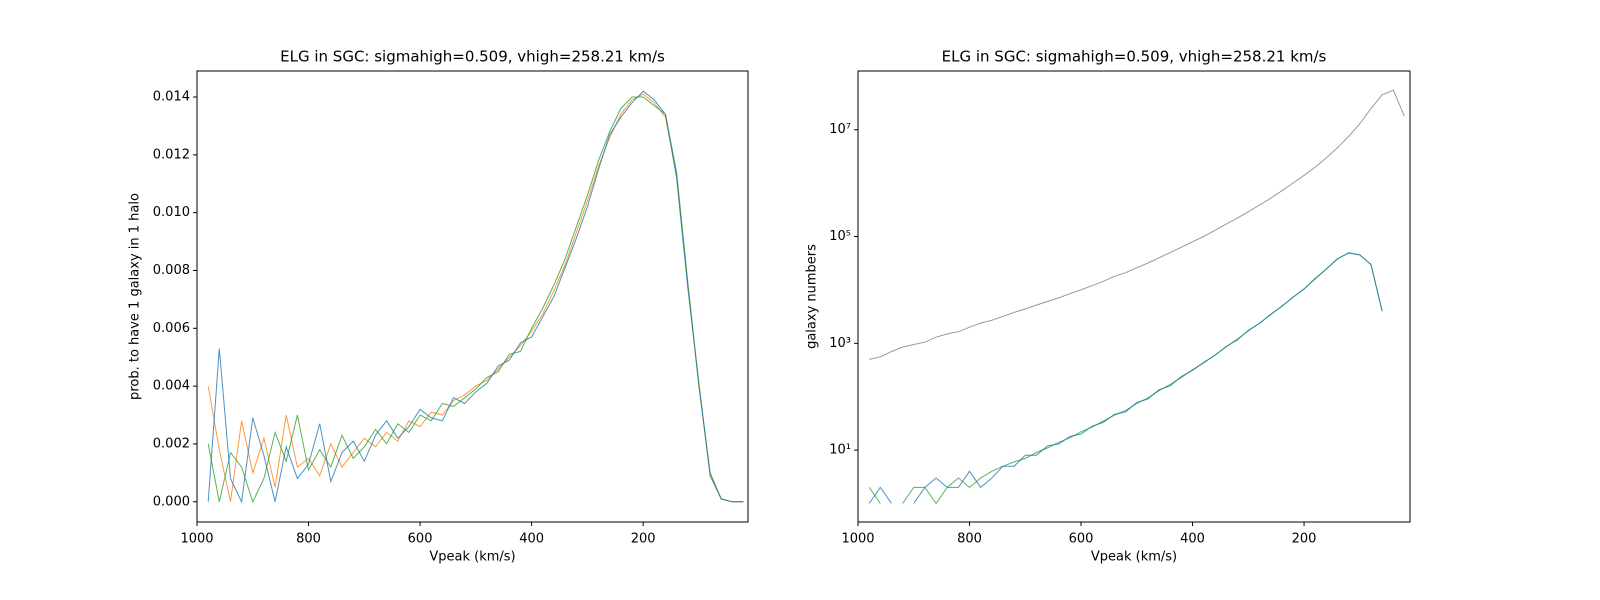 The width and height of the screenshot is (1600, 600). Describe the element at coordinates (171, 154) in the screenshot. I see `y-tick-label: 0.012` at that location.